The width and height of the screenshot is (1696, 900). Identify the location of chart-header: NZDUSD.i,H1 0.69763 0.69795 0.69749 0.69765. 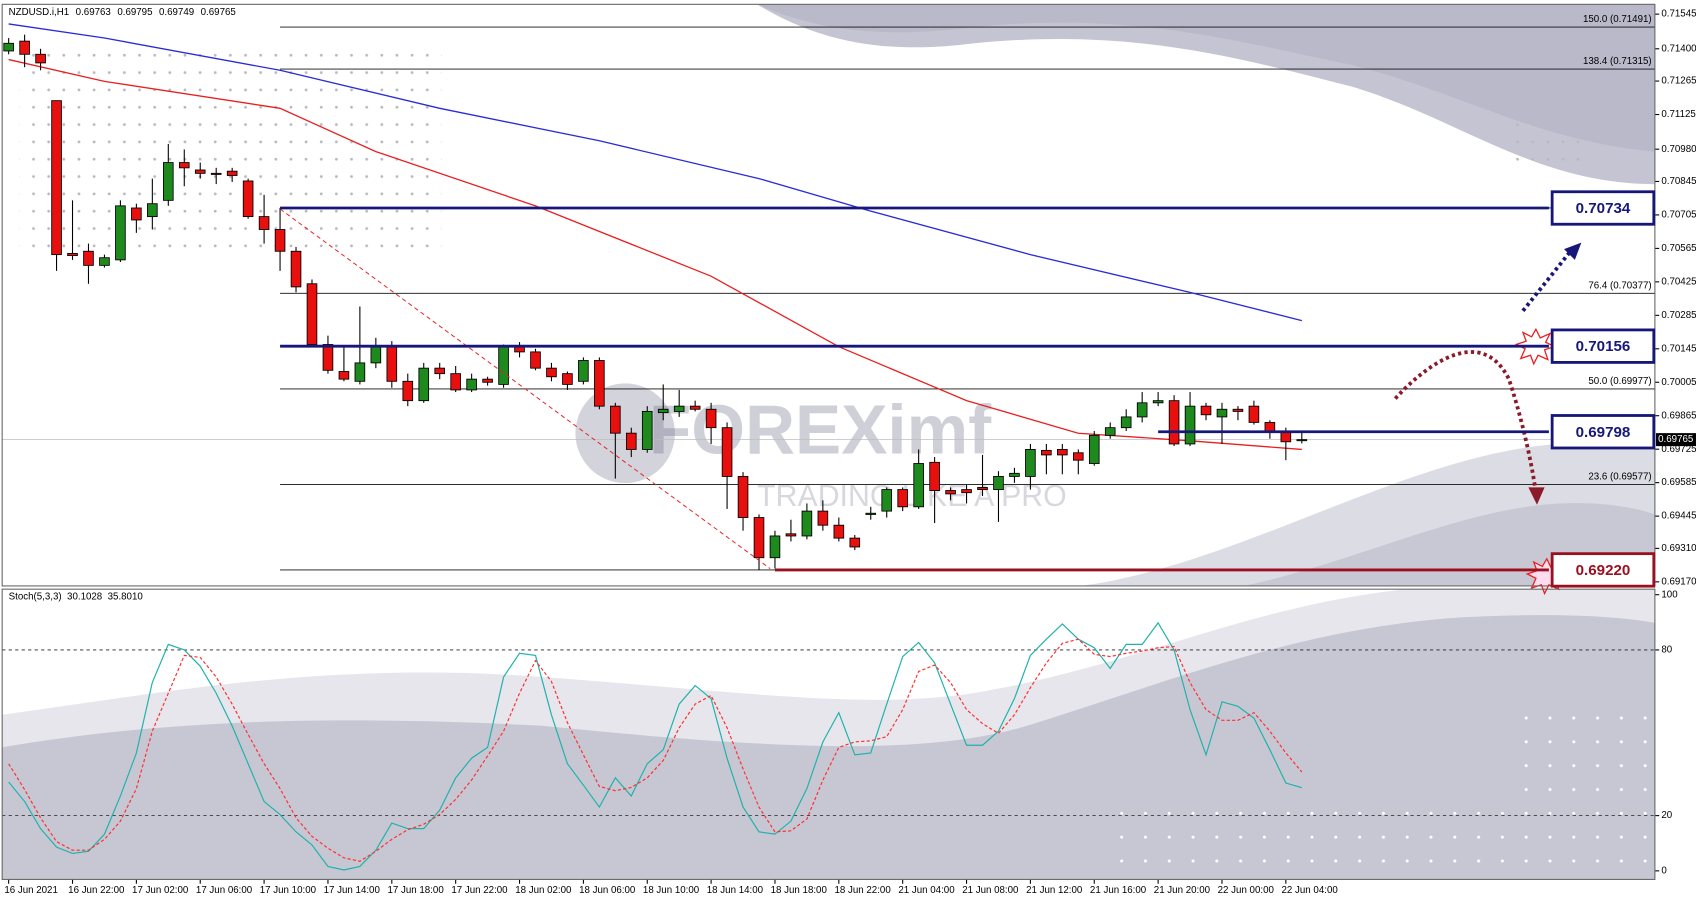
(122, 11).